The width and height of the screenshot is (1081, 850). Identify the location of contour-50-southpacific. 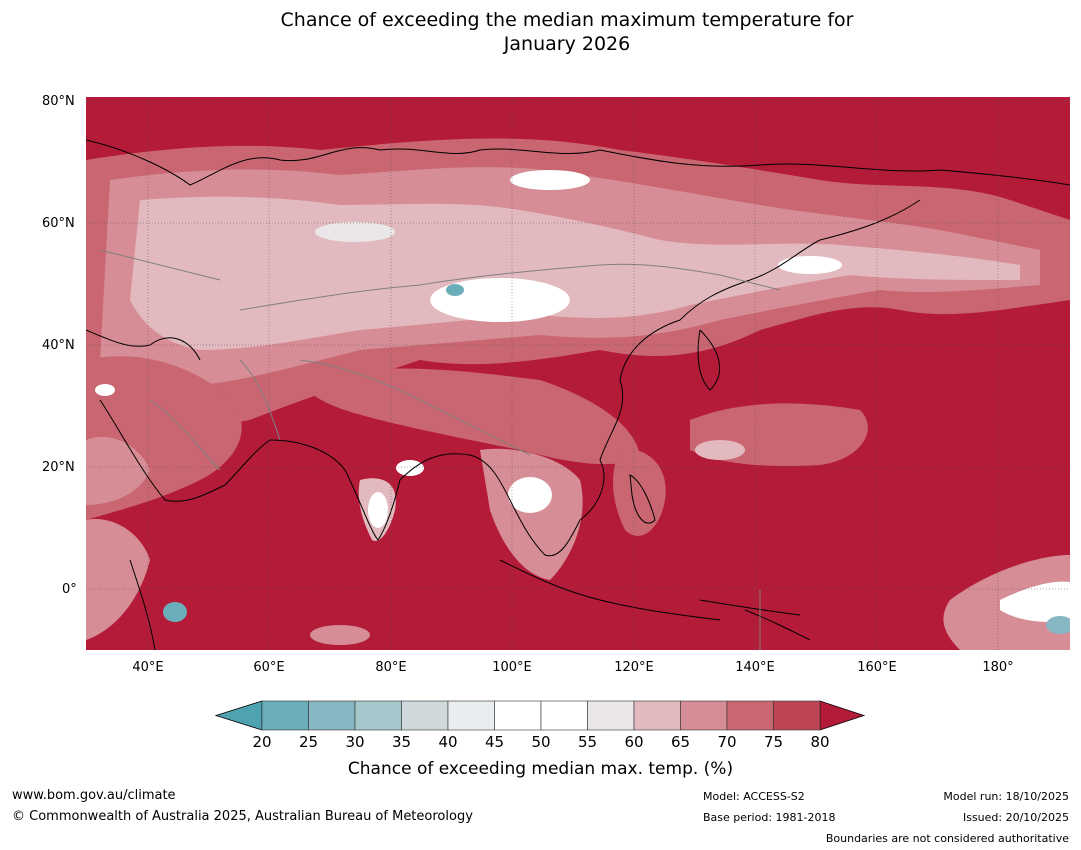
(1035, 601).